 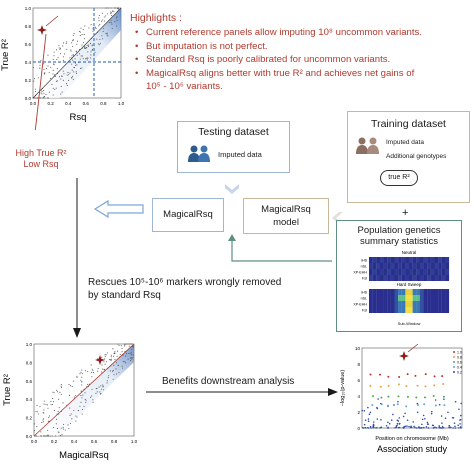 I want to click on ytick-label: 0.2, so click(x=29, y=418).